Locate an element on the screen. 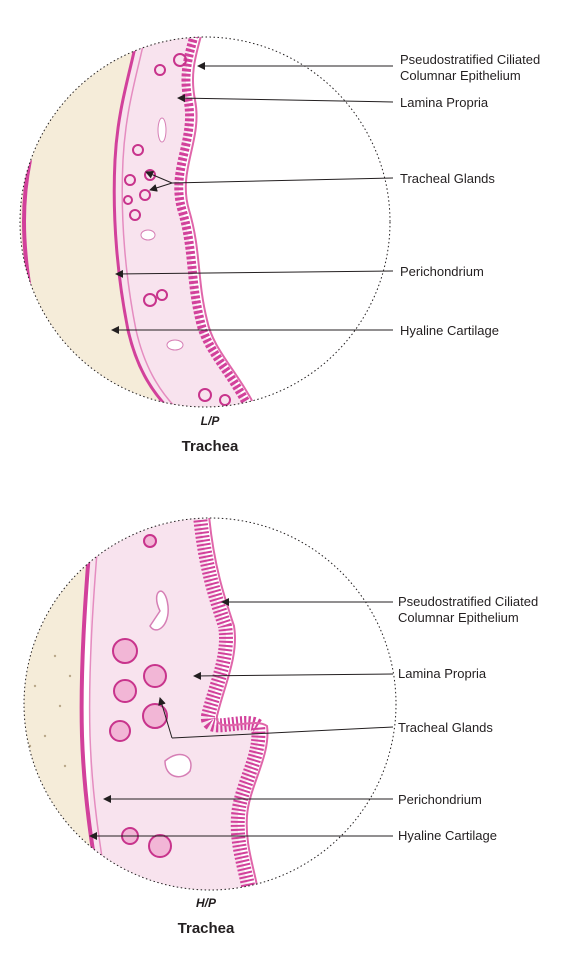 The height and width of the screenshot is (972, 580). magnification-caption: L/P is located at coordinates (210, 421).